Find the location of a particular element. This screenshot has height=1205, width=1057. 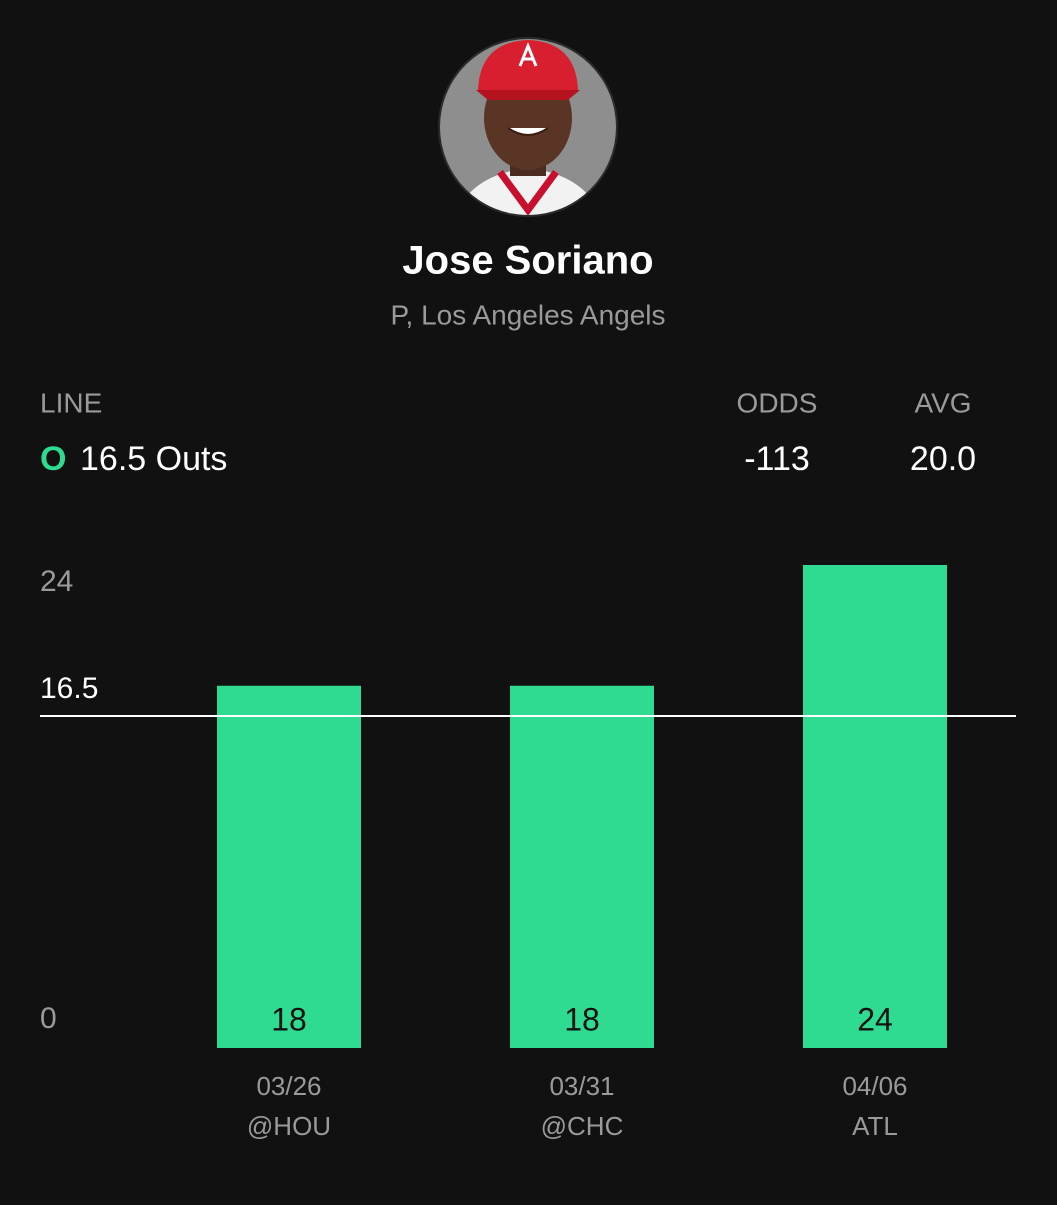

jersey is located at coordinates (528, 191).